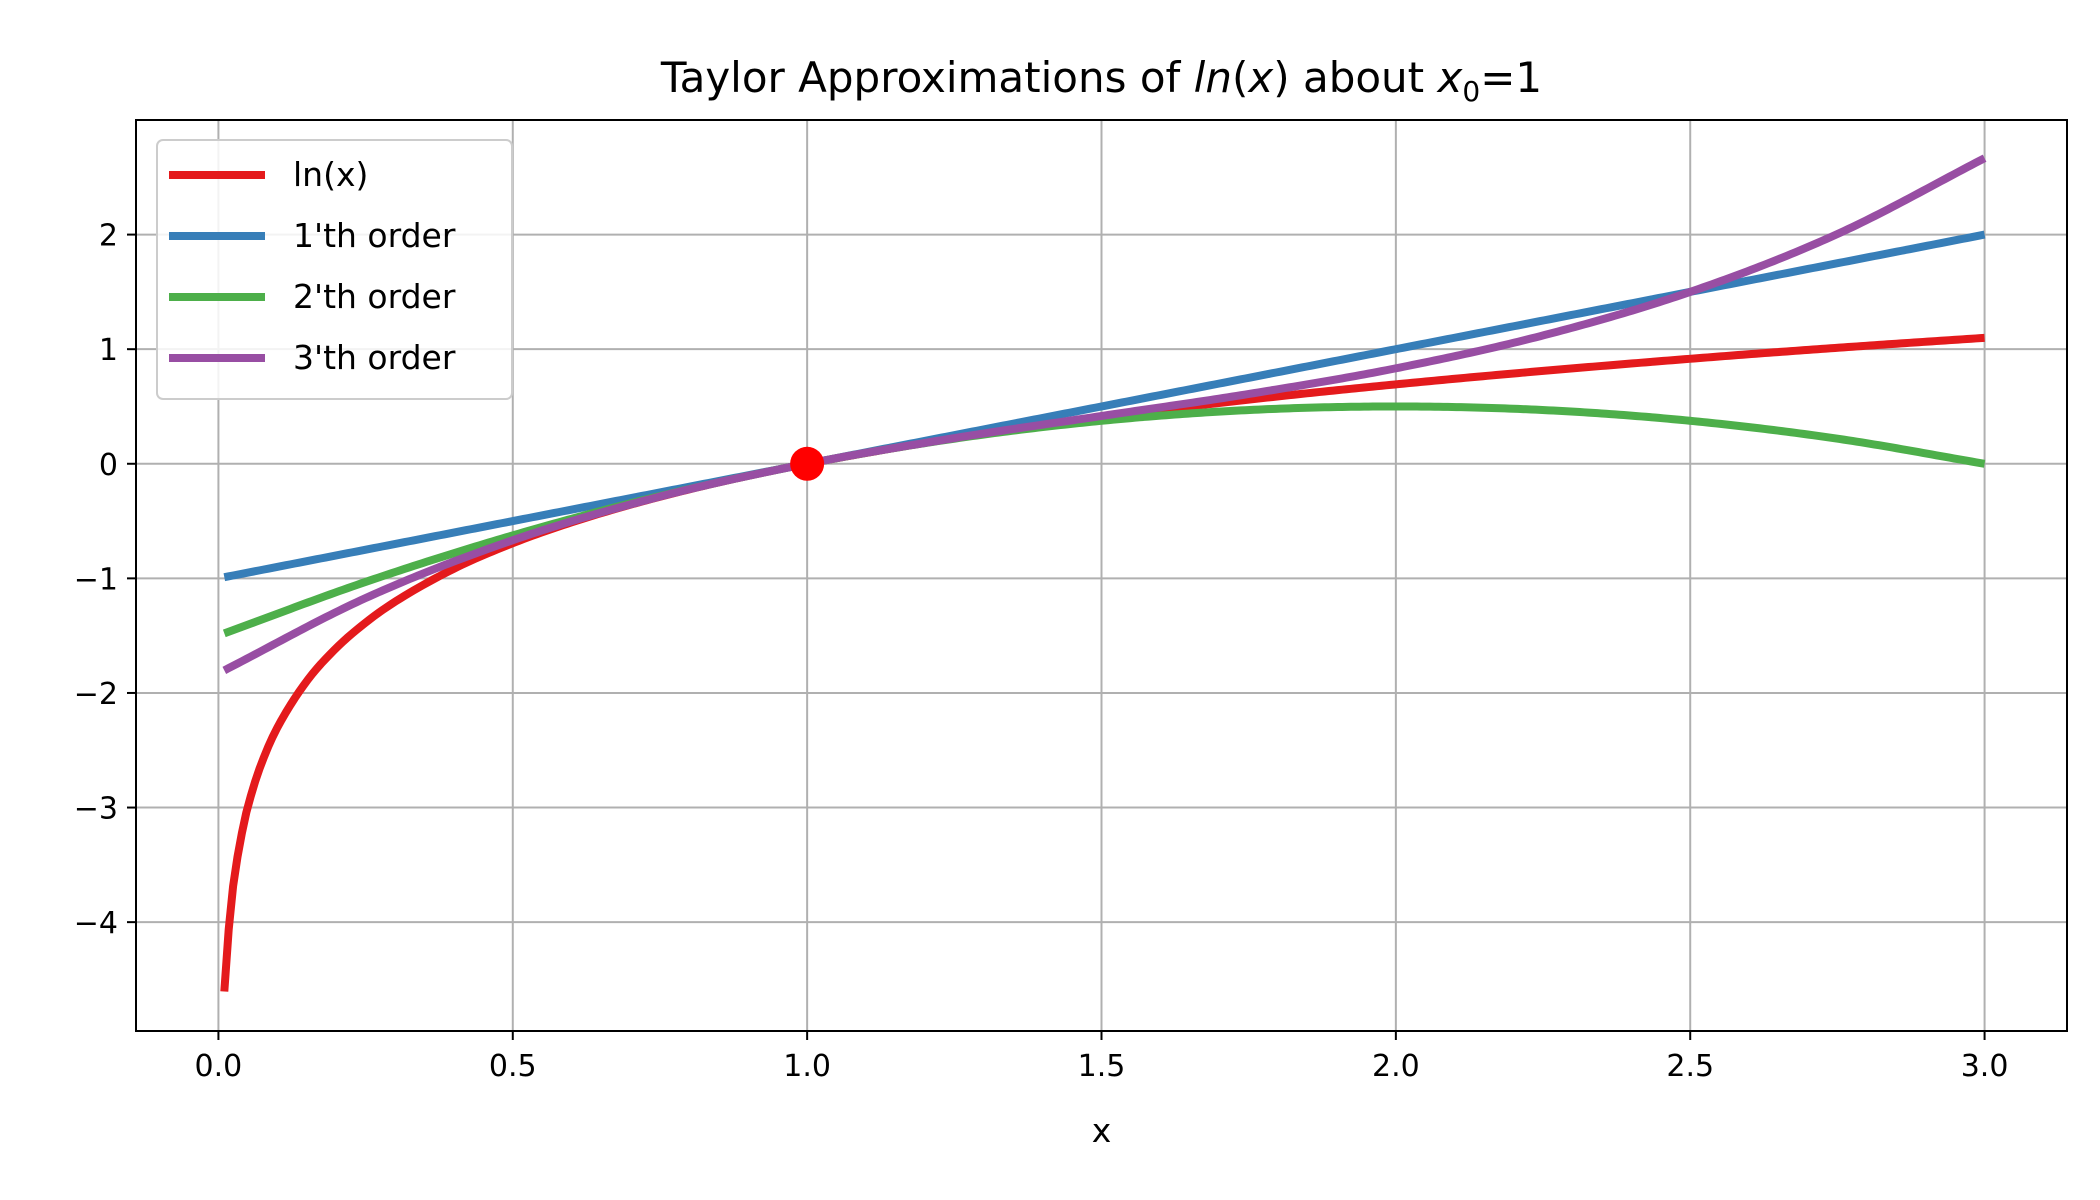 This screenshot has width=2100, height=1200. Describe the element at coordinates (1396, 1066) in the screenshot. I see `x-tick-label: 2.0` at that location.